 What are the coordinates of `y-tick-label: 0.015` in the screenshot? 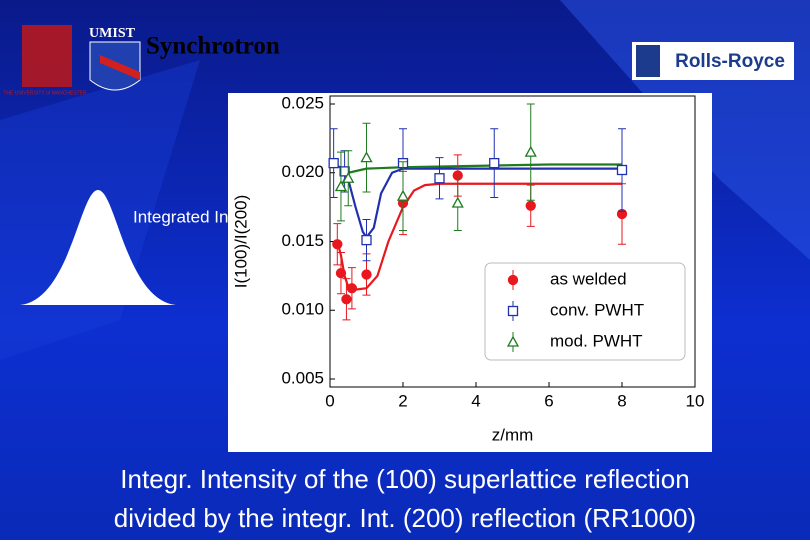 It's located at (302, 240).